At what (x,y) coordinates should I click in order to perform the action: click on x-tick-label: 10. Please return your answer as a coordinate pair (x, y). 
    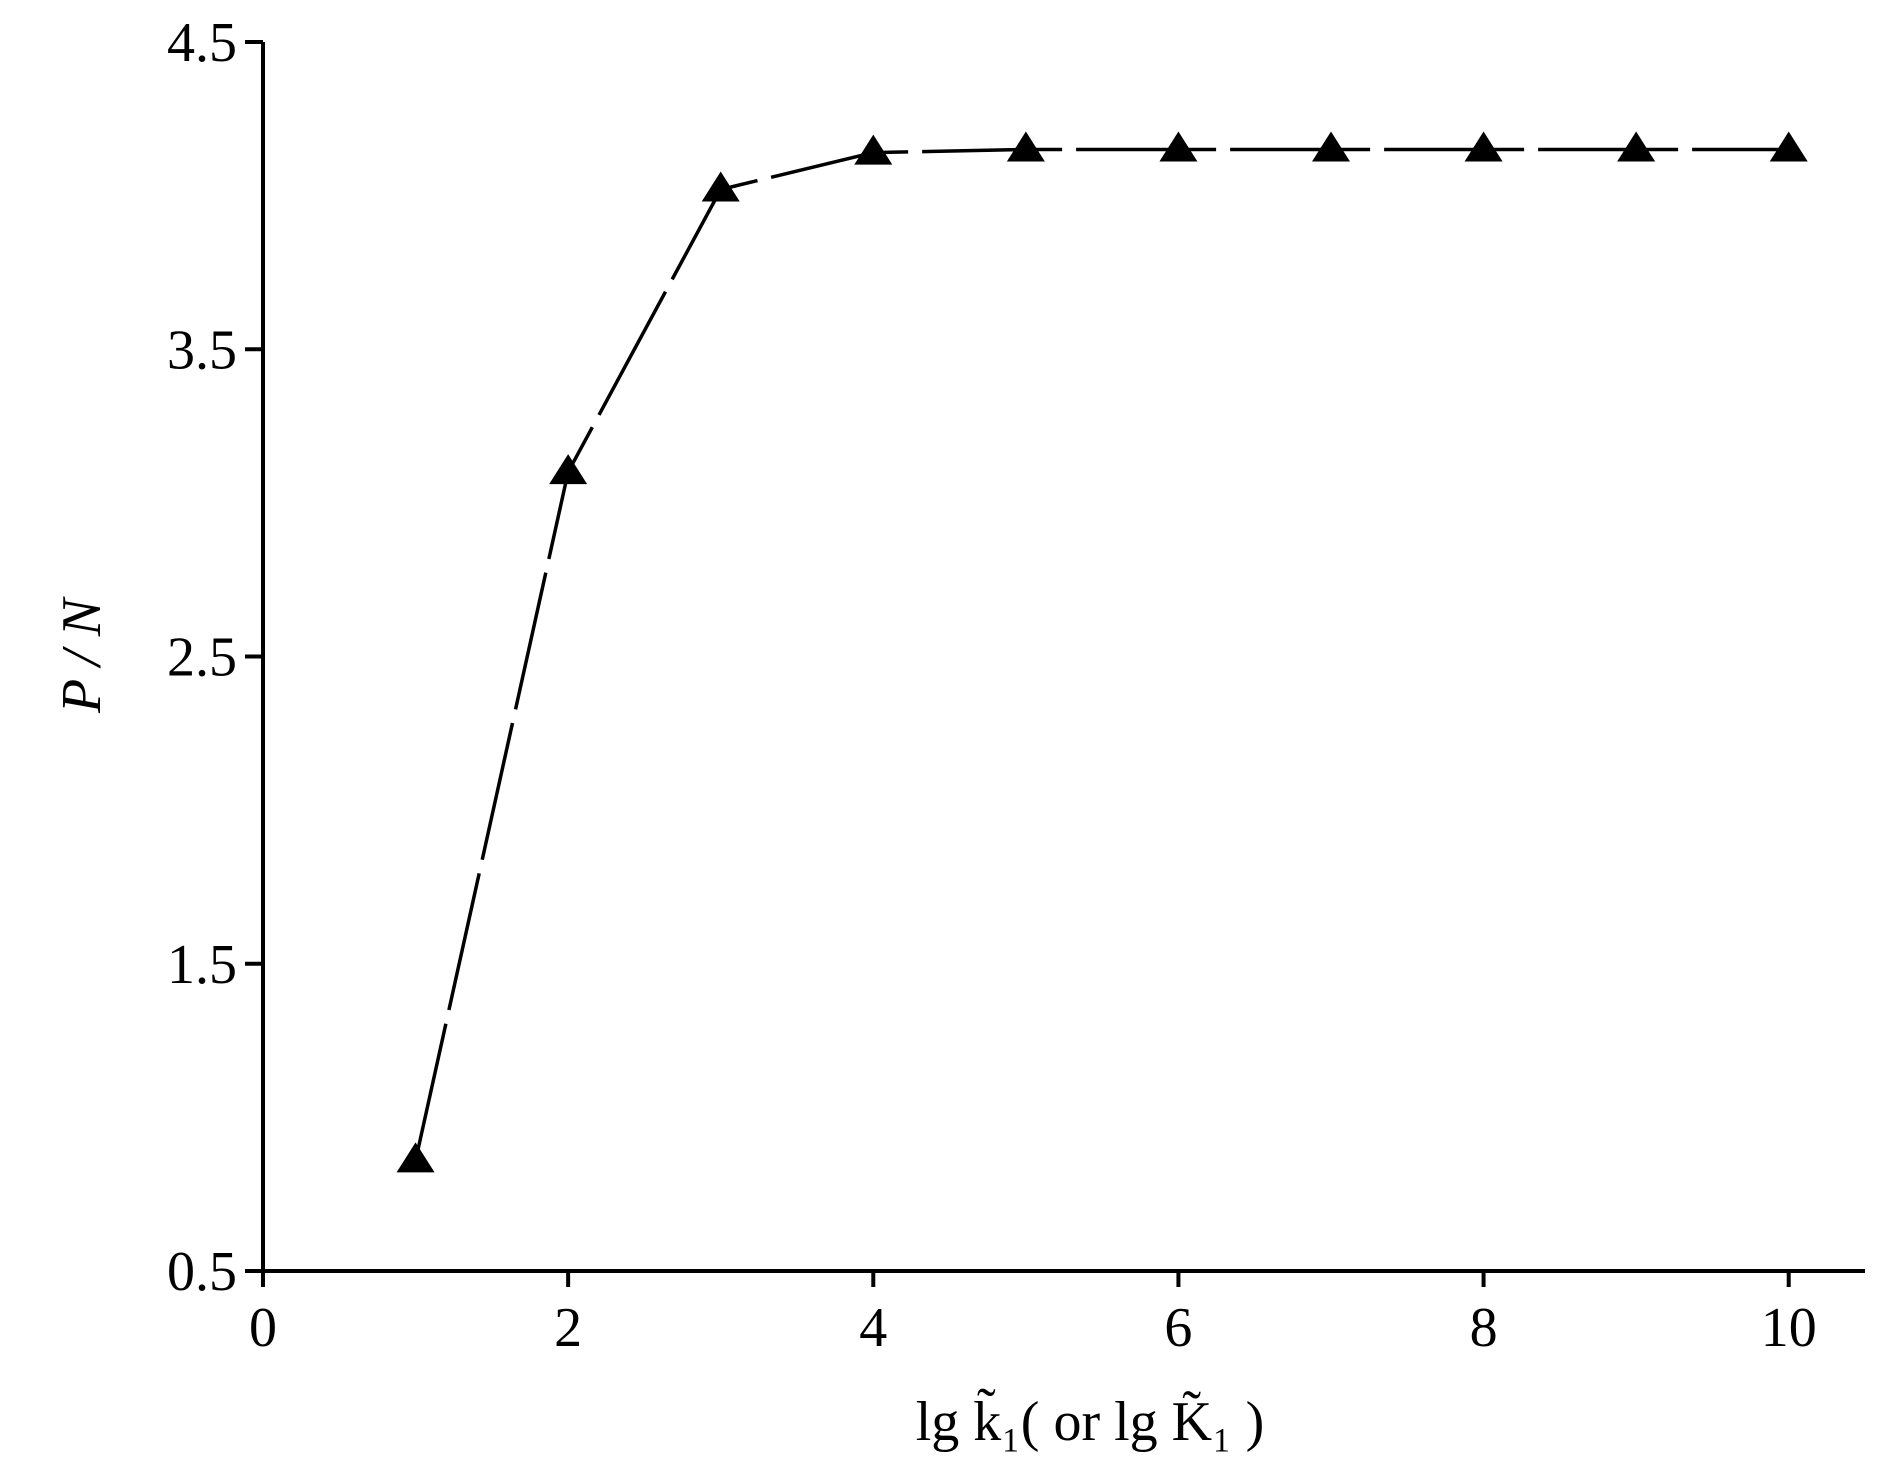
    Looking at the image, I should click on (1789, 1328).